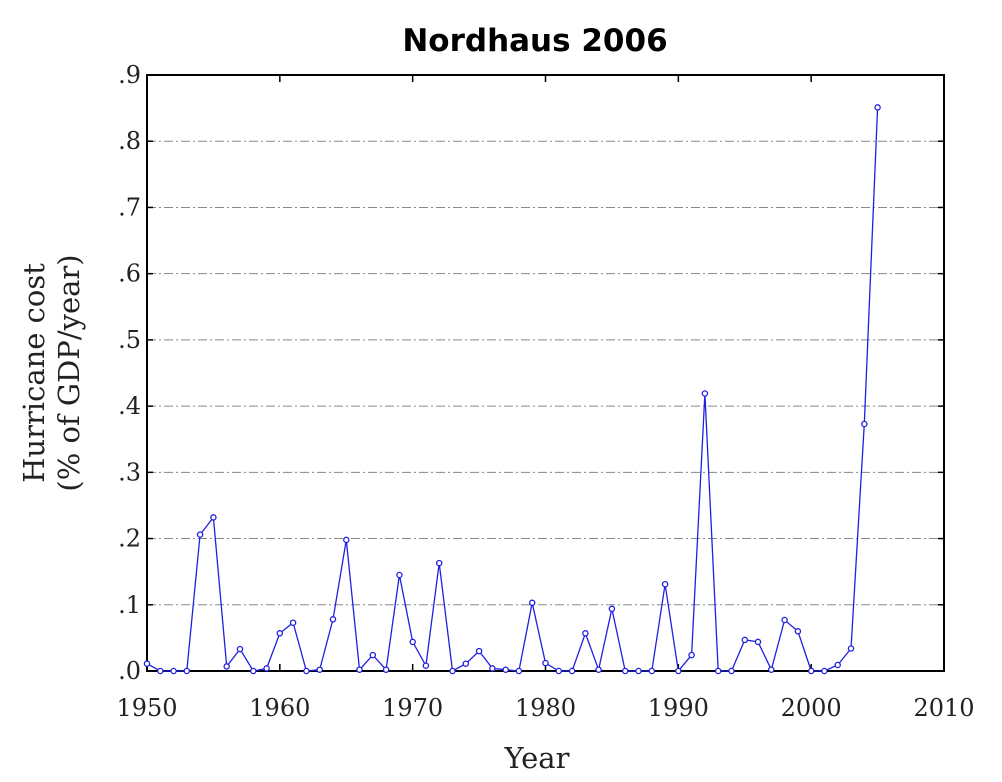 The height and width of the screenshot is (782, 1002). I want to click on y-tick-label: .5, so click(129, 340).